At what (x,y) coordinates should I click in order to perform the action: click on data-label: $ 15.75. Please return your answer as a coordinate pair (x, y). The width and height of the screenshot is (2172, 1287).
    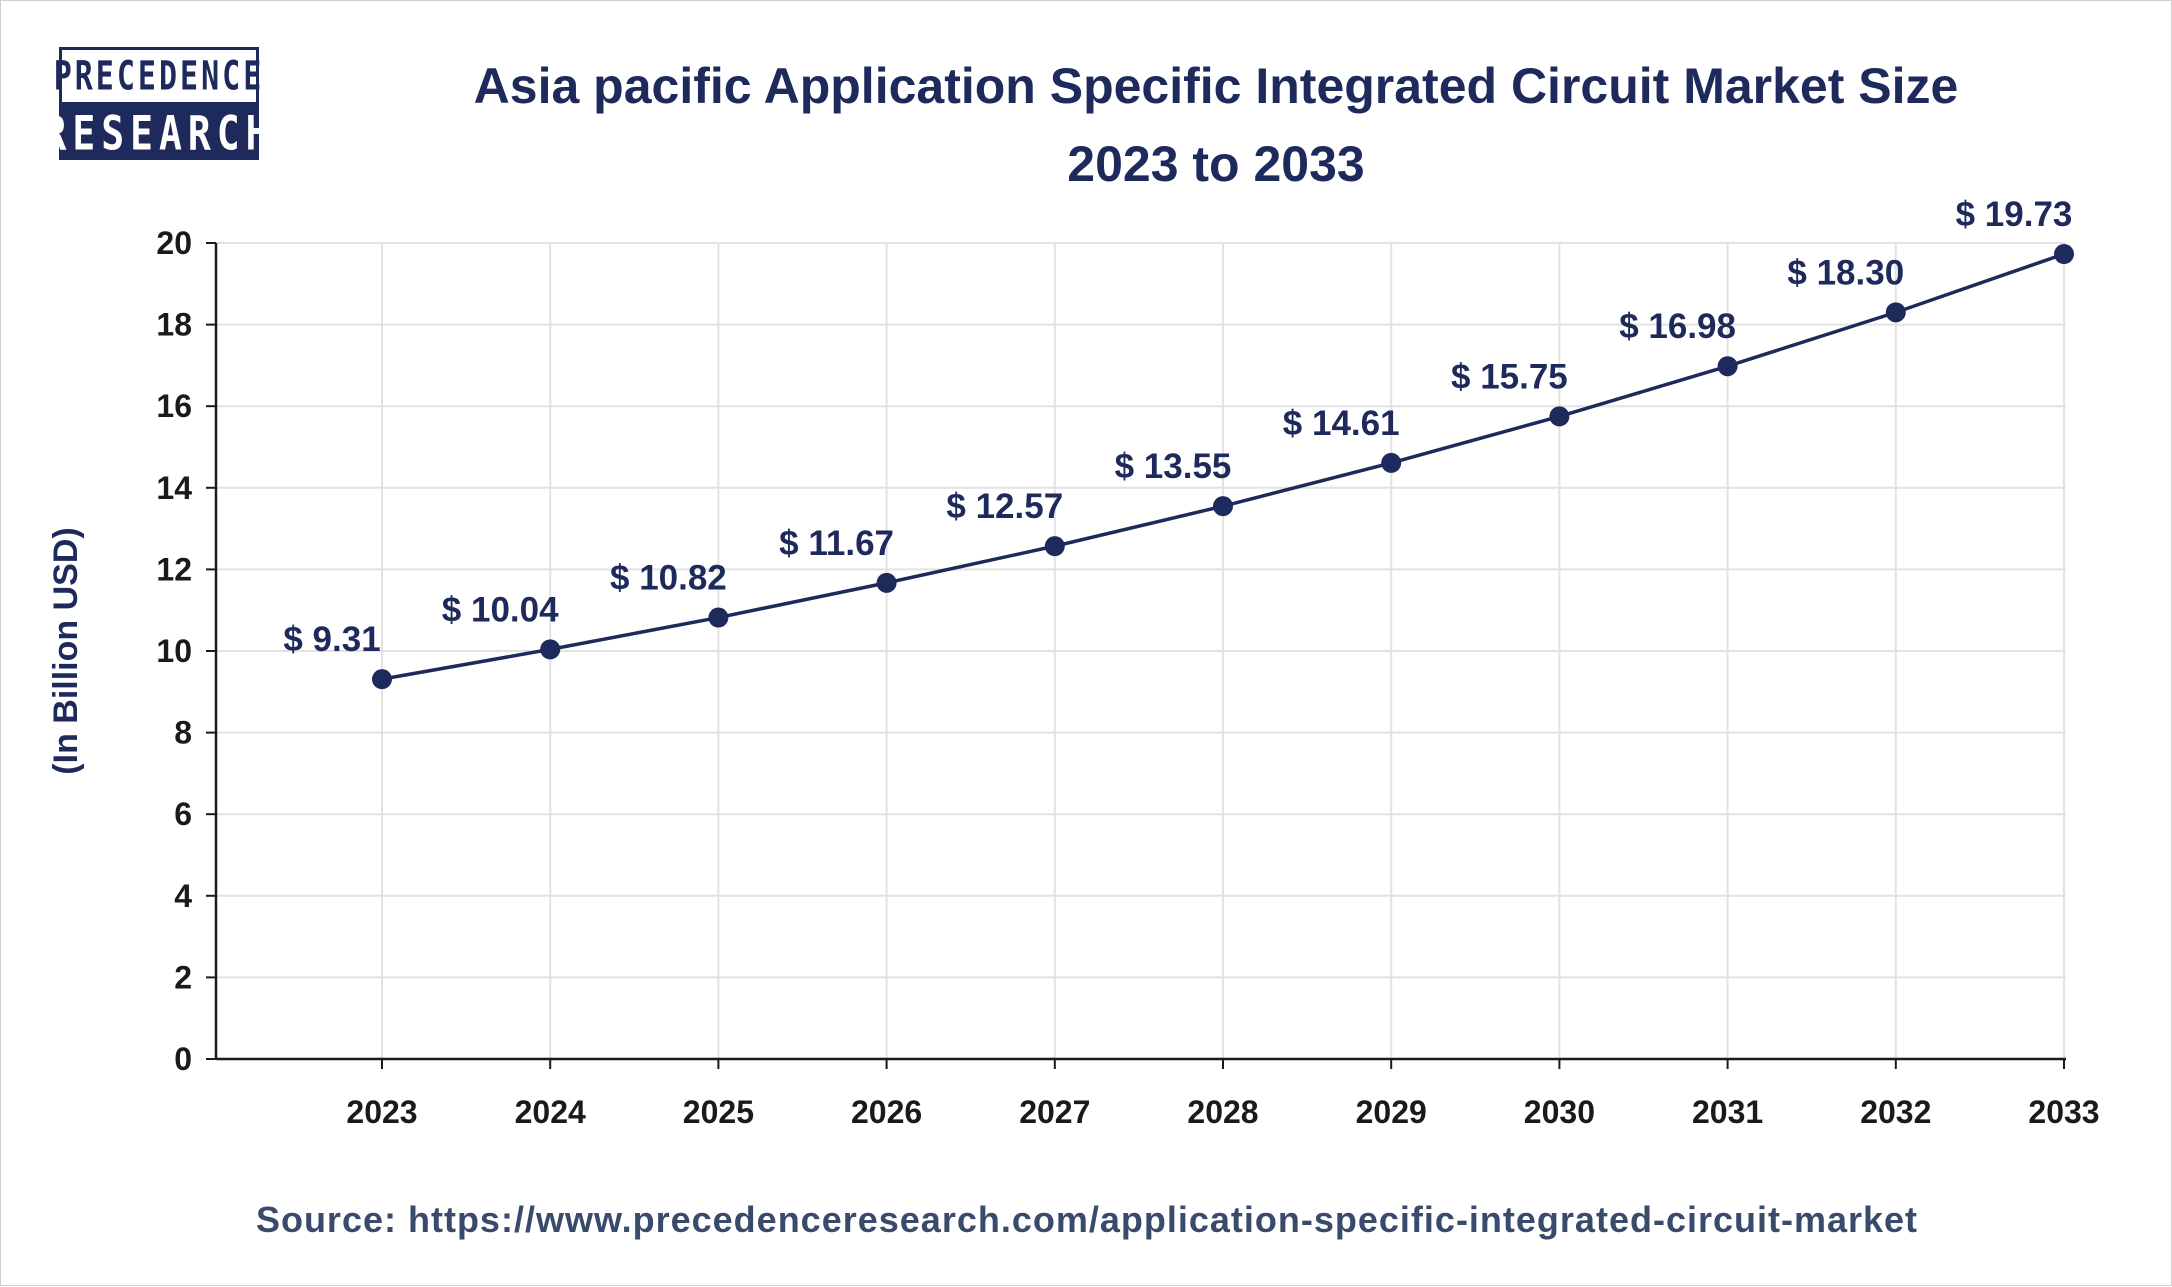
    Looking at the image, I should click on (1509, 376).